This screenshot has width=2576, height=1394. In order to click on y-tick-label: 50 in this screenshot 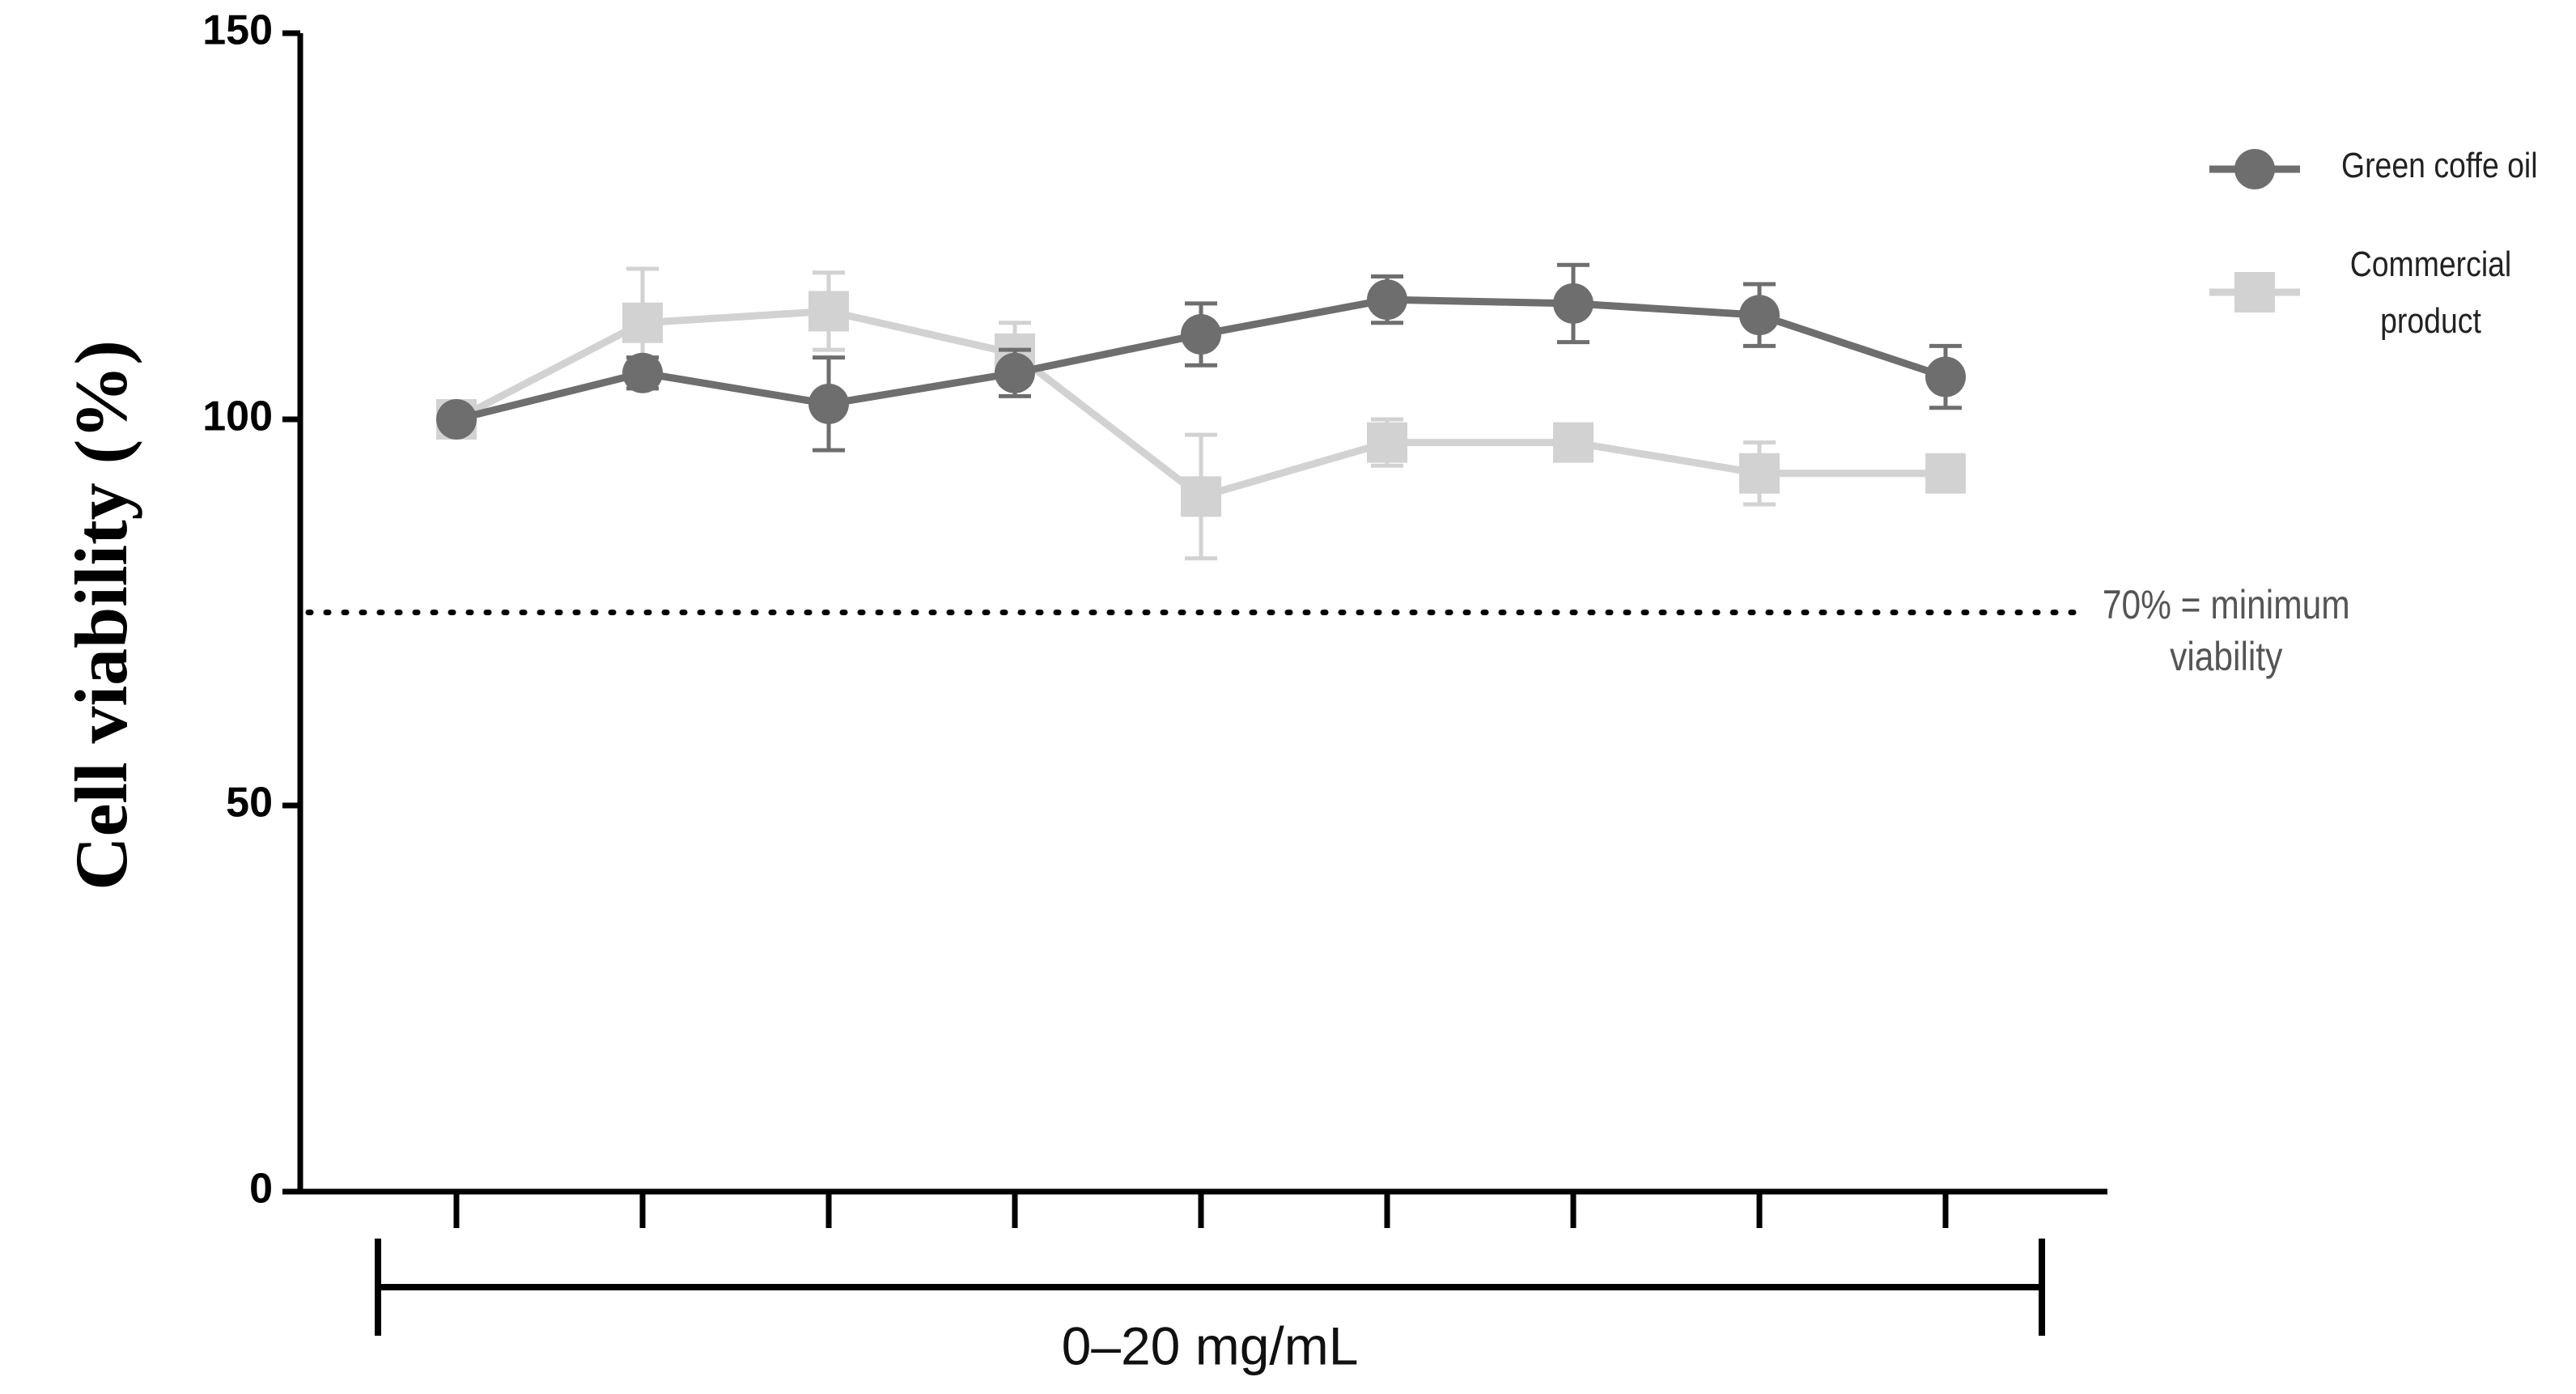, I will do `click(249, 804)`.